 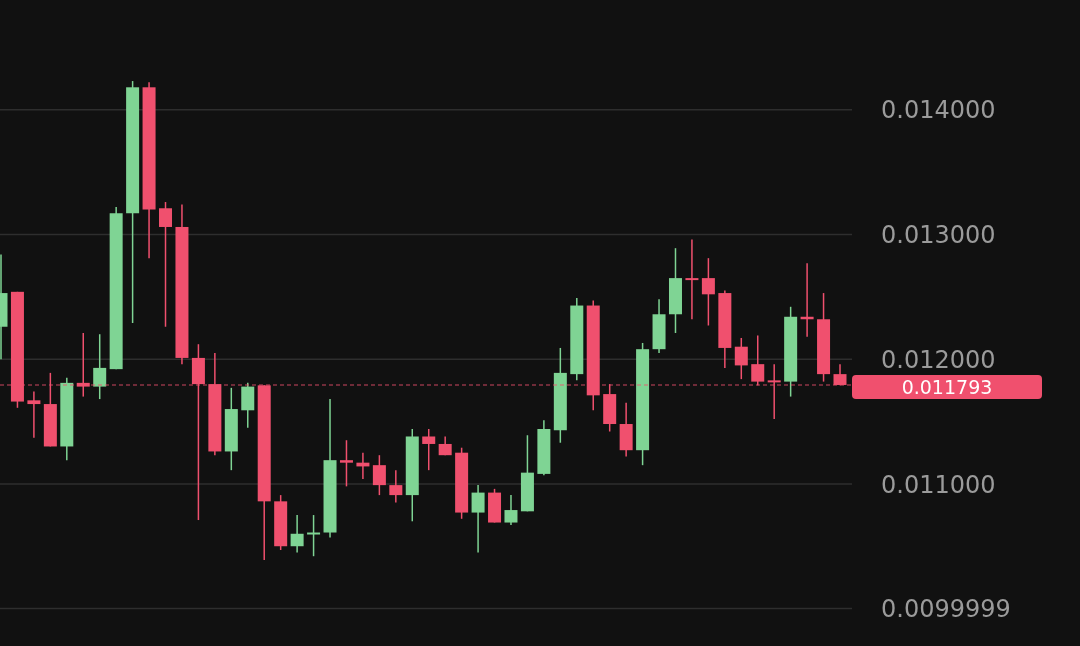 I want to click on y-tick-label: 0.014000, so click(x=938, y=110).